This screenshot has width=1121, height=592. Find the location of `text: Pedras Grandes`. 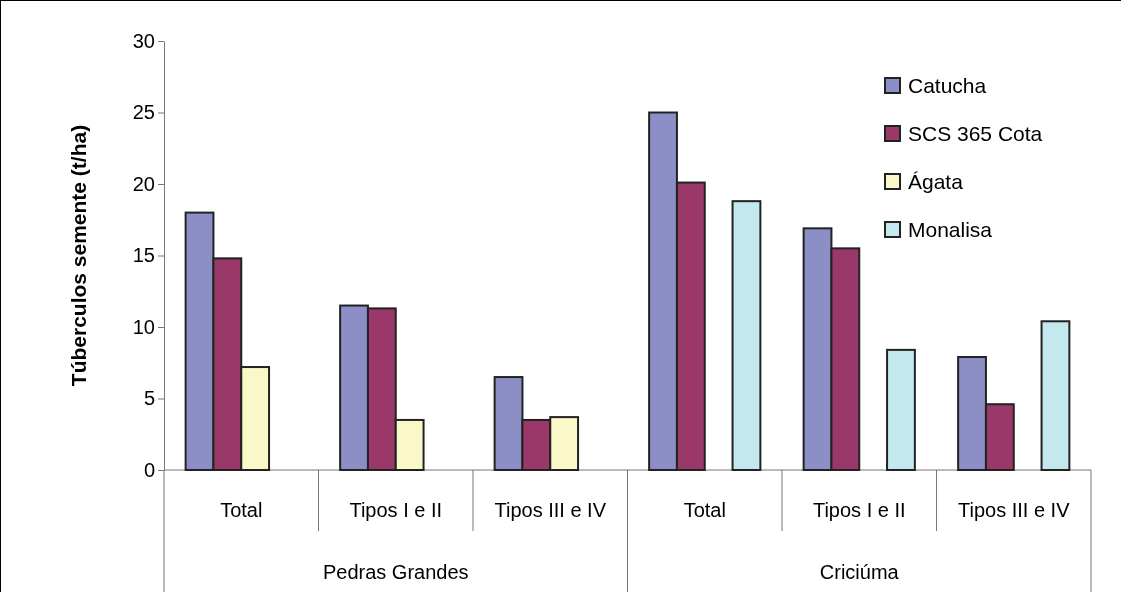

text: Pedras Grandes is located at coordinates (395, 572).